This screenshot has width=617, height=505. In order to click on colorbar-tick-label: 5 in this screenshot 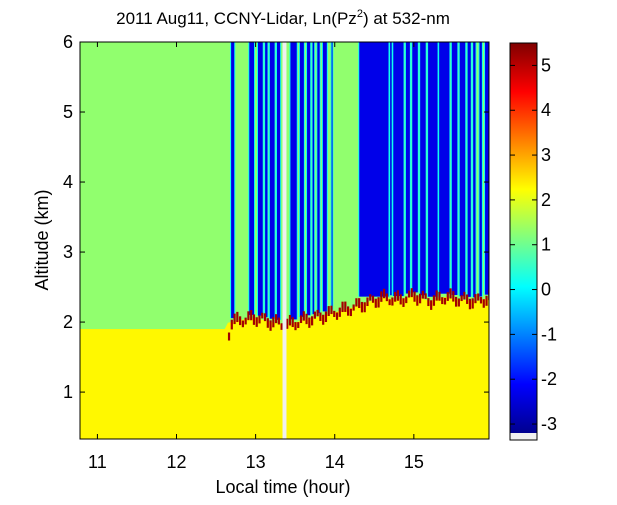, I will do `click(546, 65)`.